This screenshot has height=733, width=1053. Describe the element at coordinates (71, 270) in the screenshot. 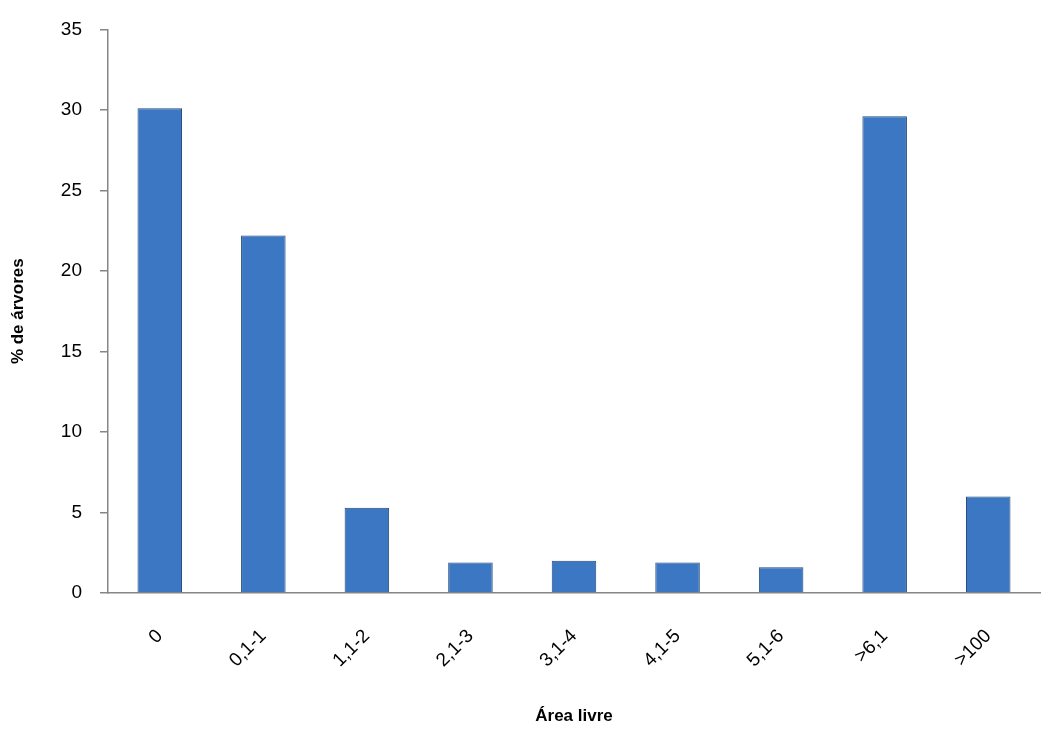

I see `y-tick-label: 20` at that location.